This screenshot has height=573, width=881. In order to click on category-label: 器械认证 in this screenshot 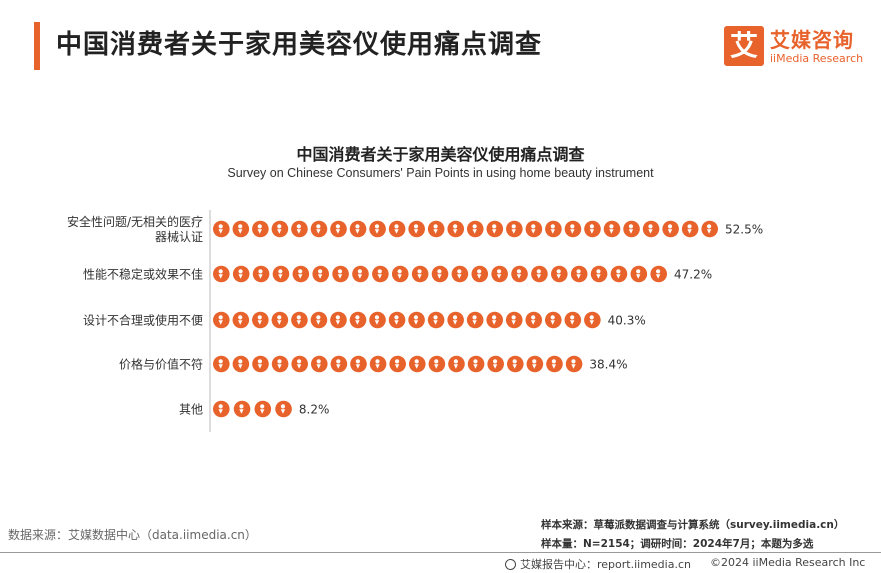, I will do `click(179, 236)`.